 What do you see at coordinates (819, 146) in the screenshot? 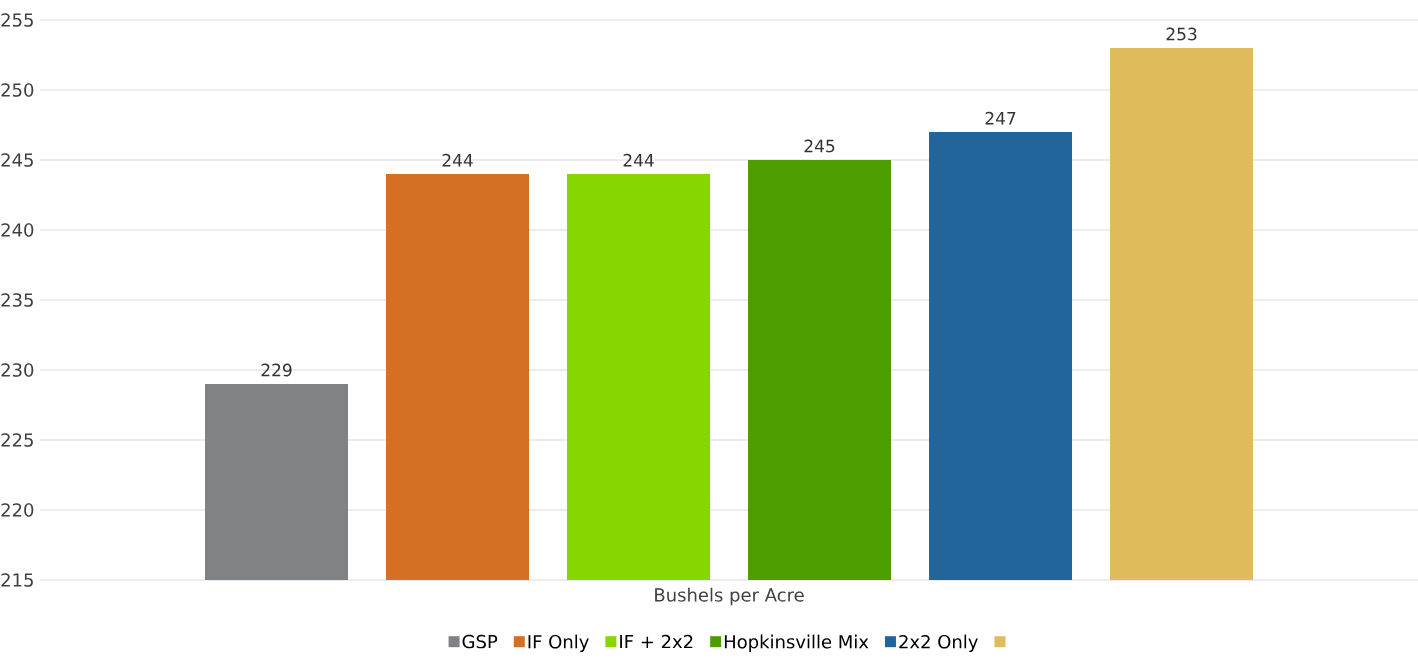
I see `data-label: 245` at bounding box center [819, 146].